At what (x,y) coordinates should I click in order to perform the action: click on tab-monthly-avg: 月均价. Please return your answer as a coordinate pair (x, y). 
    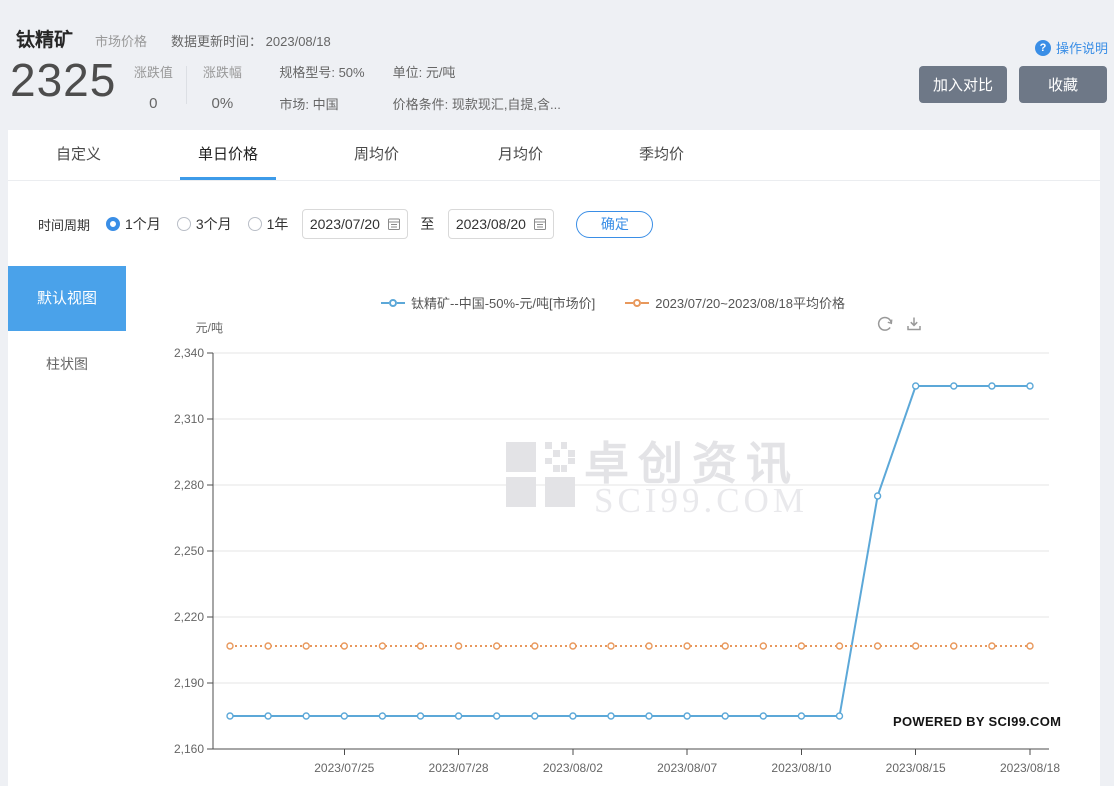
    Looking at the image, I should click on (521, 154).